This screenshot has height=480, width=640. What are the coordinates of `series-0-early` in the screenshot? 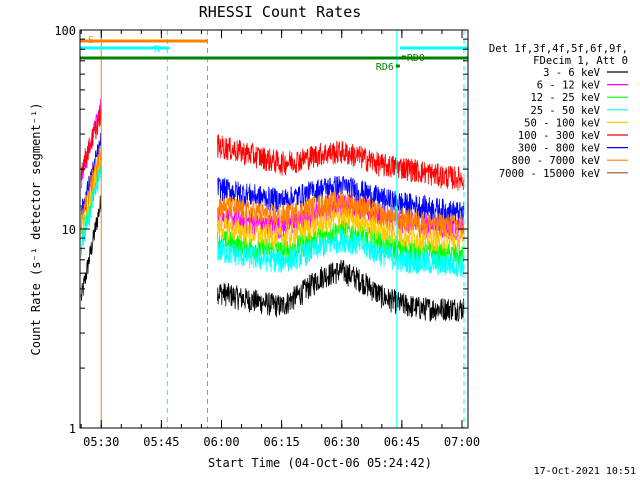 It's located at (91, 248).